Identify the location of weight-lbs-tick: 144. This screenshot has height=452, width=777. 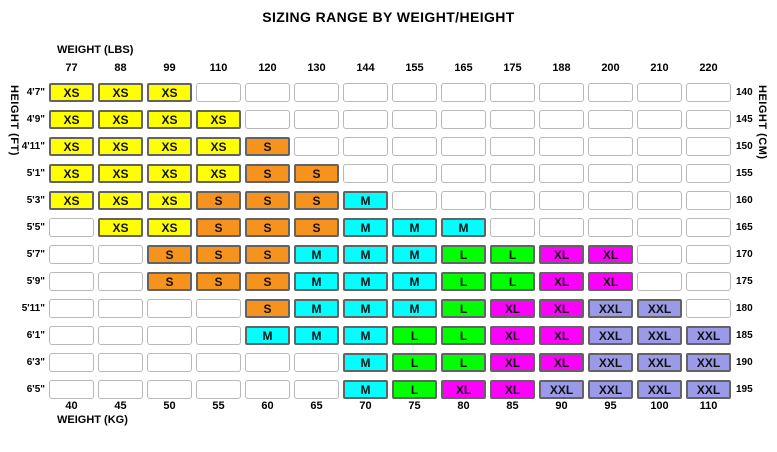
(365, 68).